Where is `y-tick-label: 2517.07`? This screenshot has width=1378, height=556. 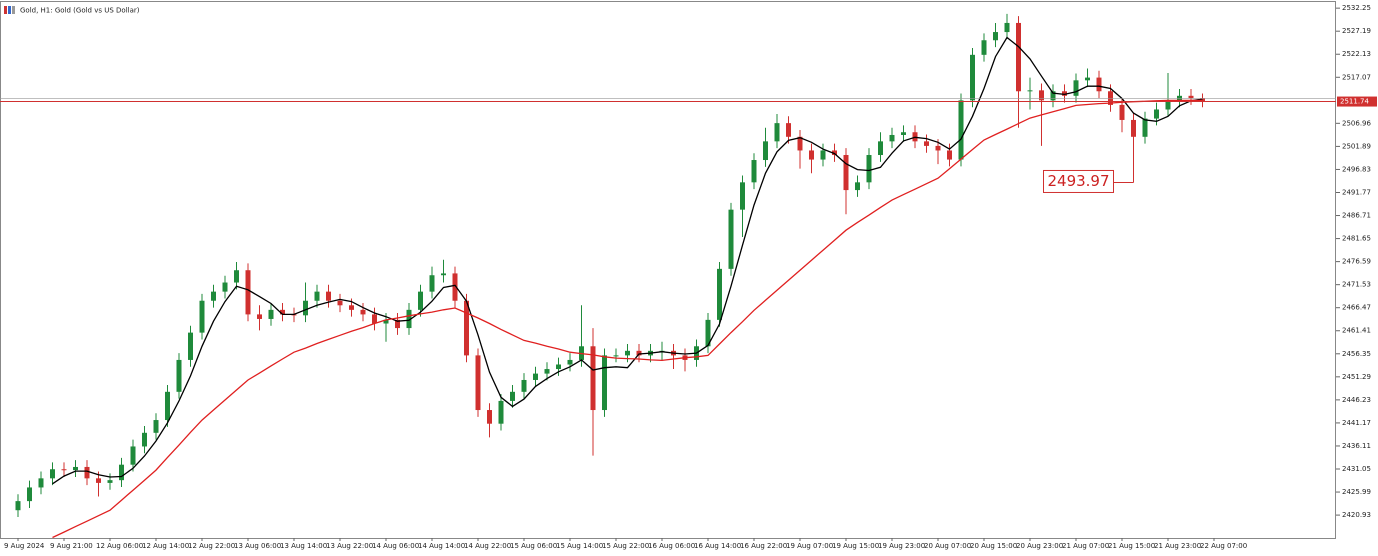
y-tick-label: 2517.07 is located at coordinates (1356, 77).